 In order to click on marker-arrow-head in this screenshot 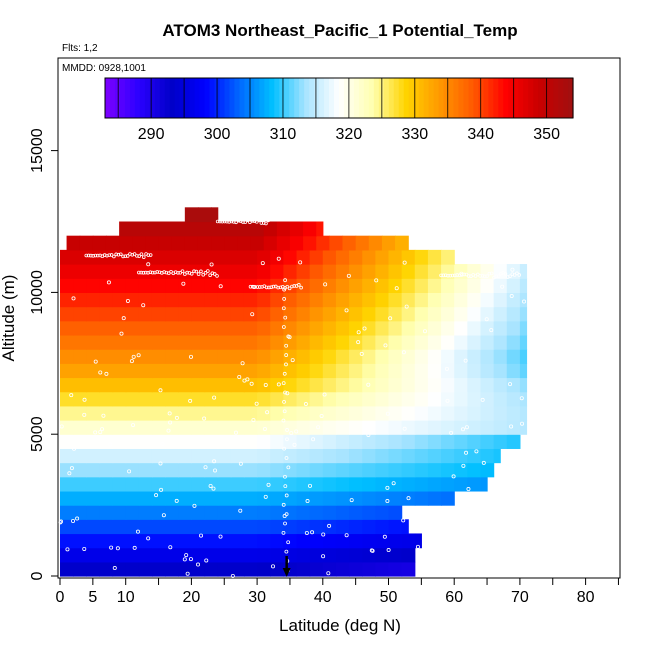, I will do `click(286, 572)`.